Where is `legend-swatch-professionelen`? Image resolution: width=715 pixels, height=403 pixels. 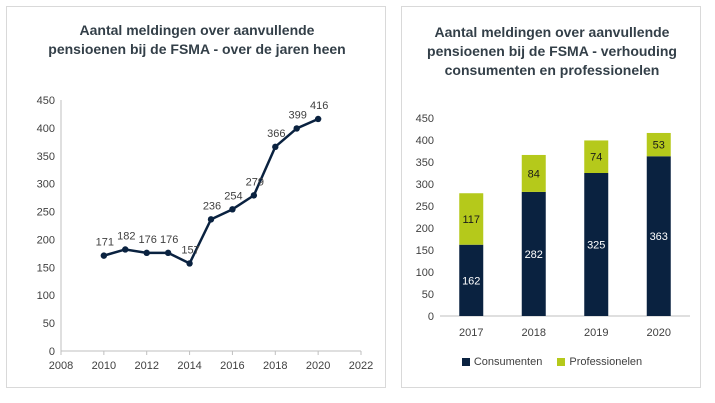 legend-swatch-professionelen is located at coordinates (561, 362).